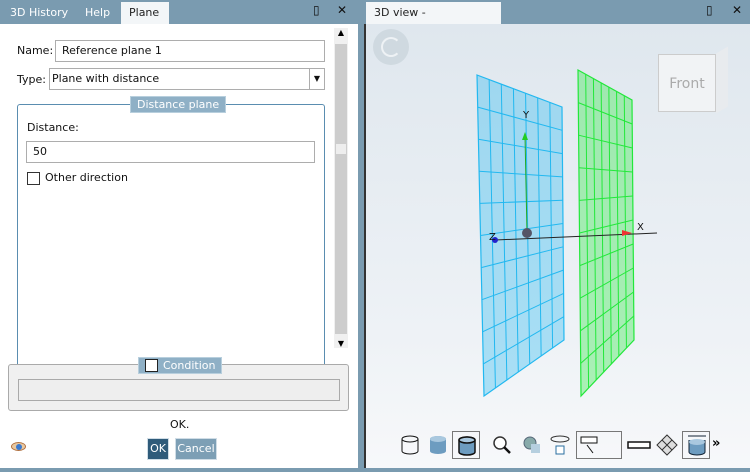 The height and width of the screenshot is (472, 750). I want to click on status-text: OK., so click(180, 424).